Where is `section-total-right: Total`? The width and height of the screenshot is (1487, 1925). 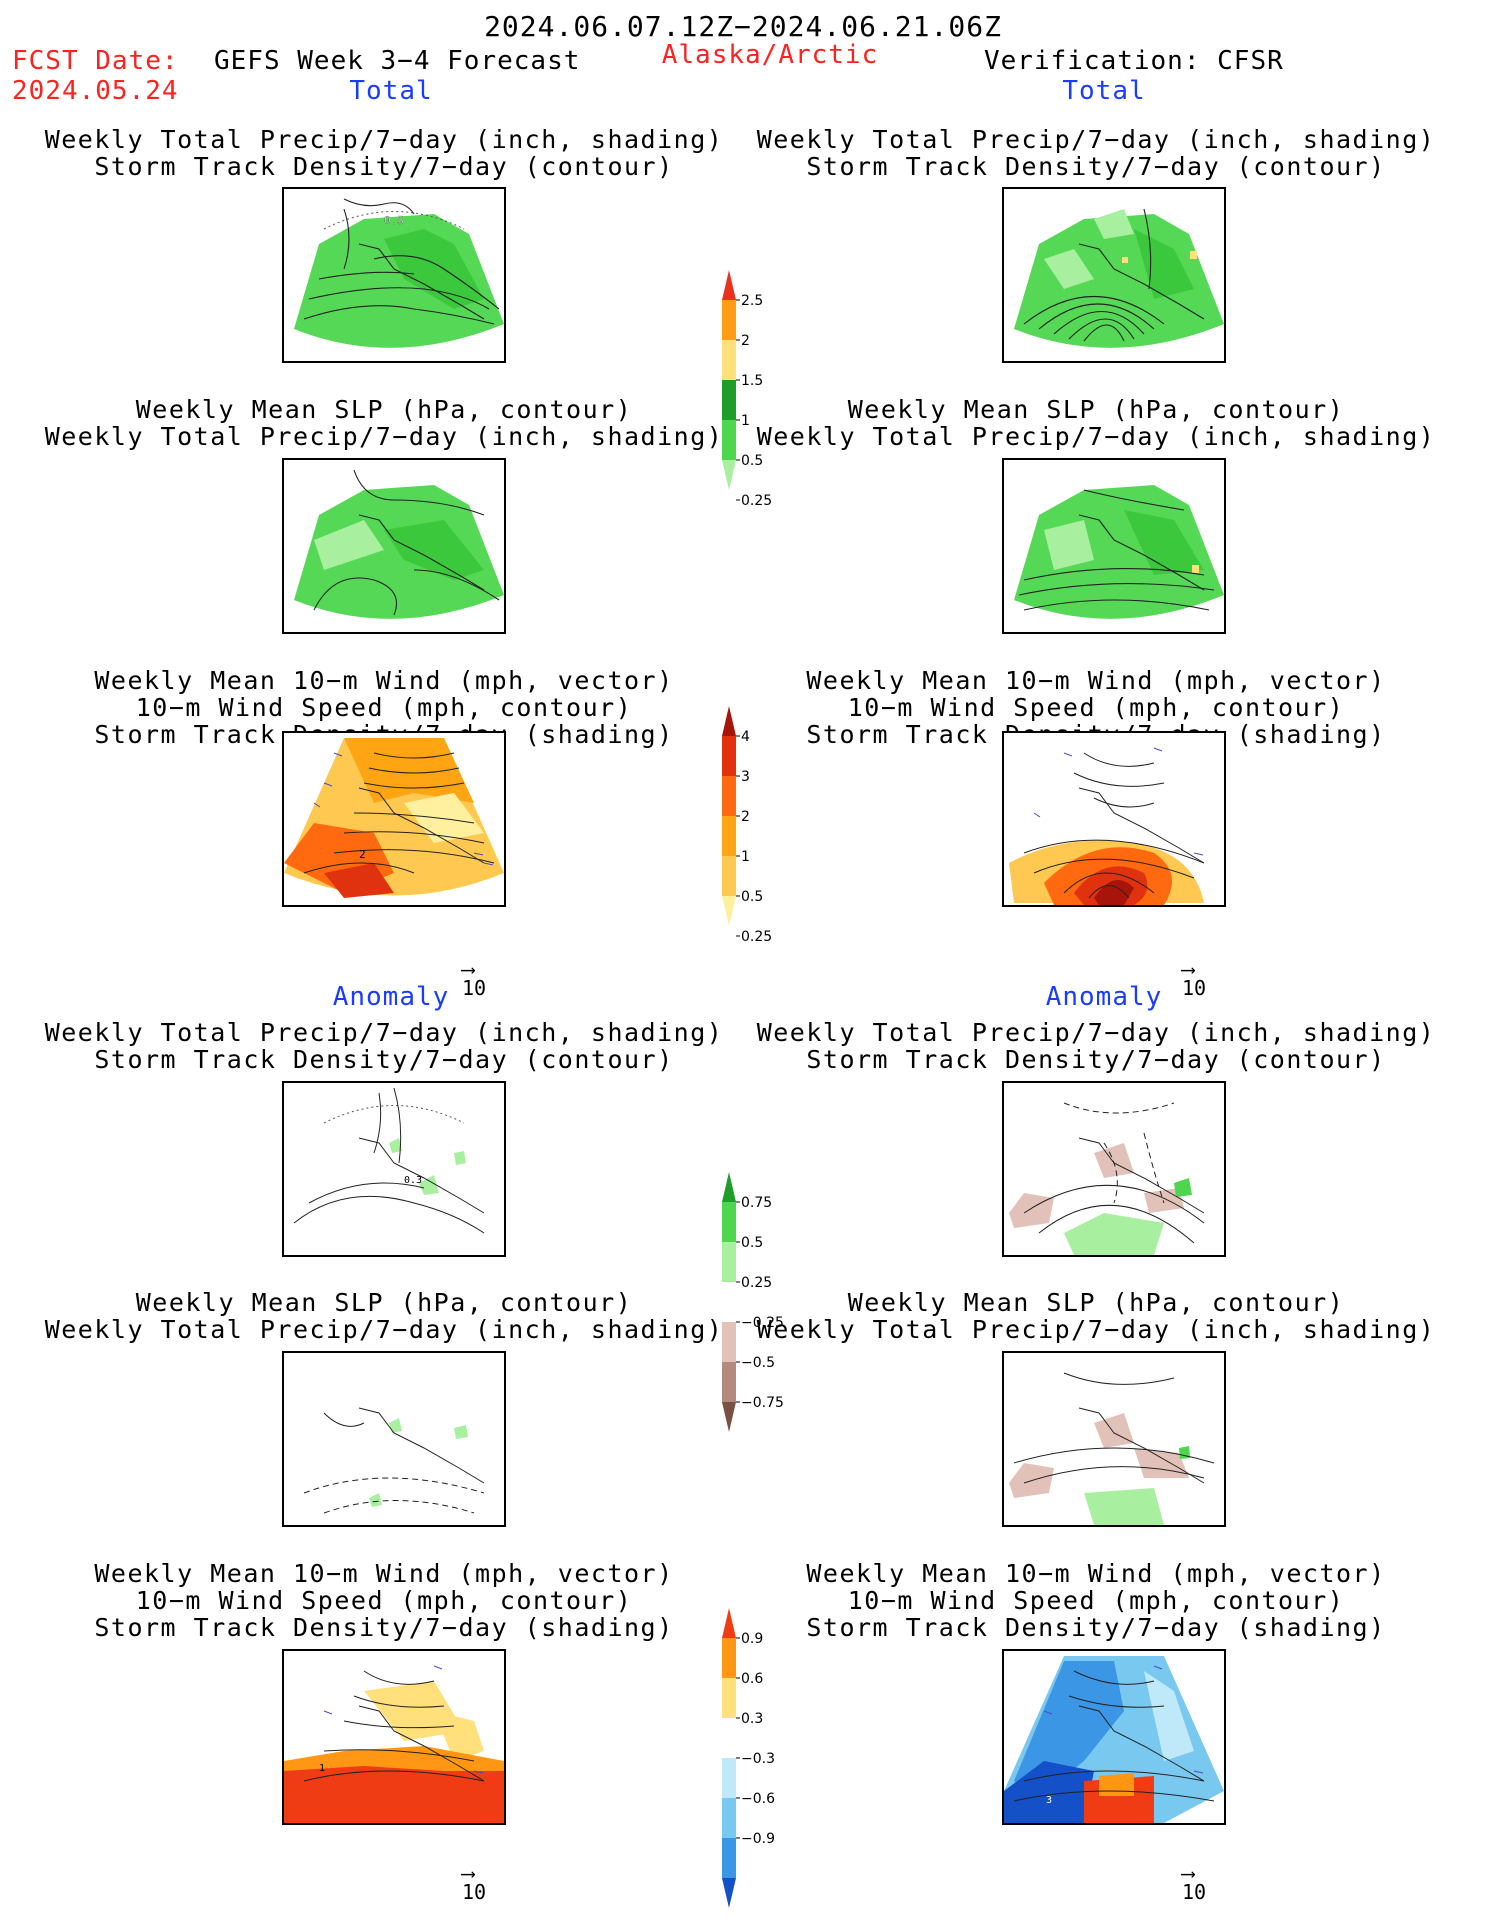
section-total-right: Total is located at coordinates (1104, 91).